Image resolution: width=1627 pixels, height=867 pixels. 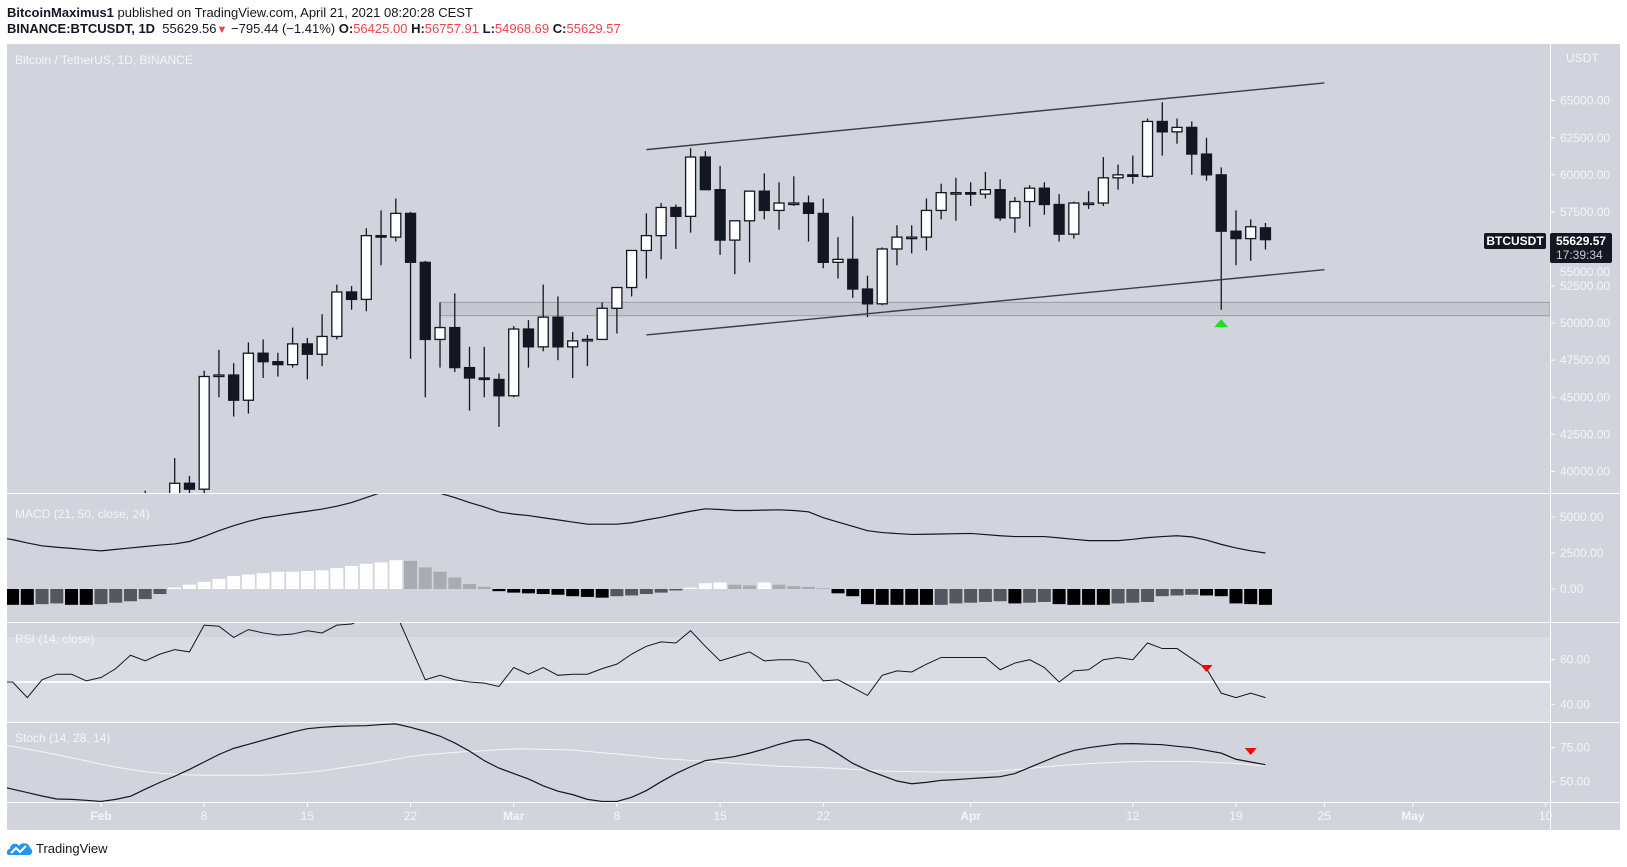 I want to click on date-tick-label: Feb, so click(x=100, y=816).